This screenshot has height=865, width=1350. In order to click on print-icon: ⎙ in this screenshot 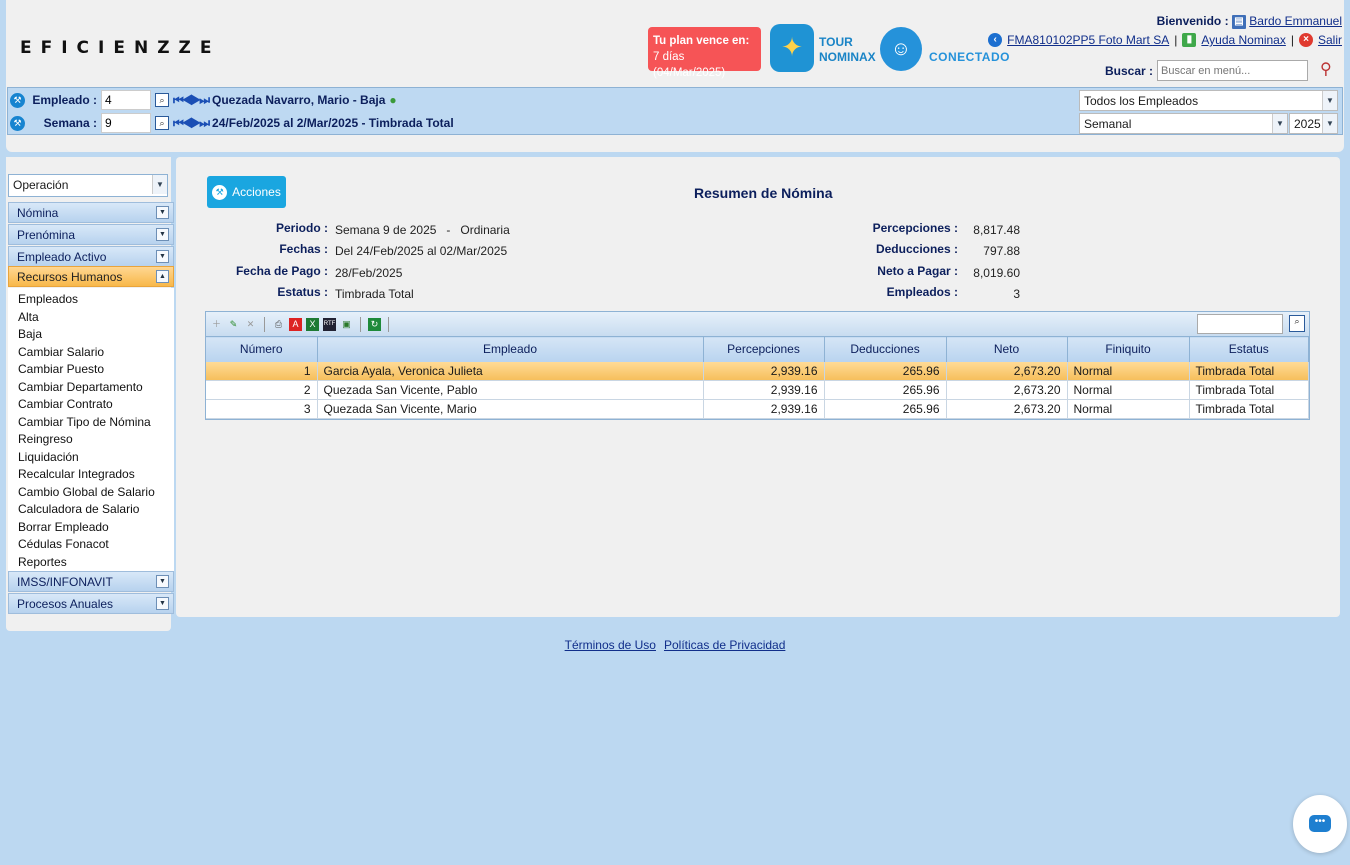, I will do `click(278, 323)`.